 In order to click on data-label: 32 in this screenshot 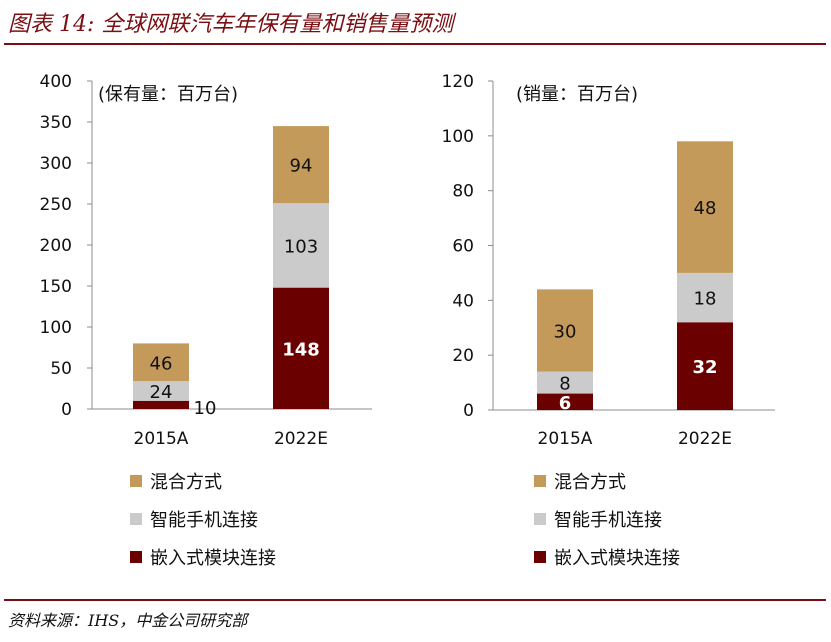, I will do `click(704, 367)`.